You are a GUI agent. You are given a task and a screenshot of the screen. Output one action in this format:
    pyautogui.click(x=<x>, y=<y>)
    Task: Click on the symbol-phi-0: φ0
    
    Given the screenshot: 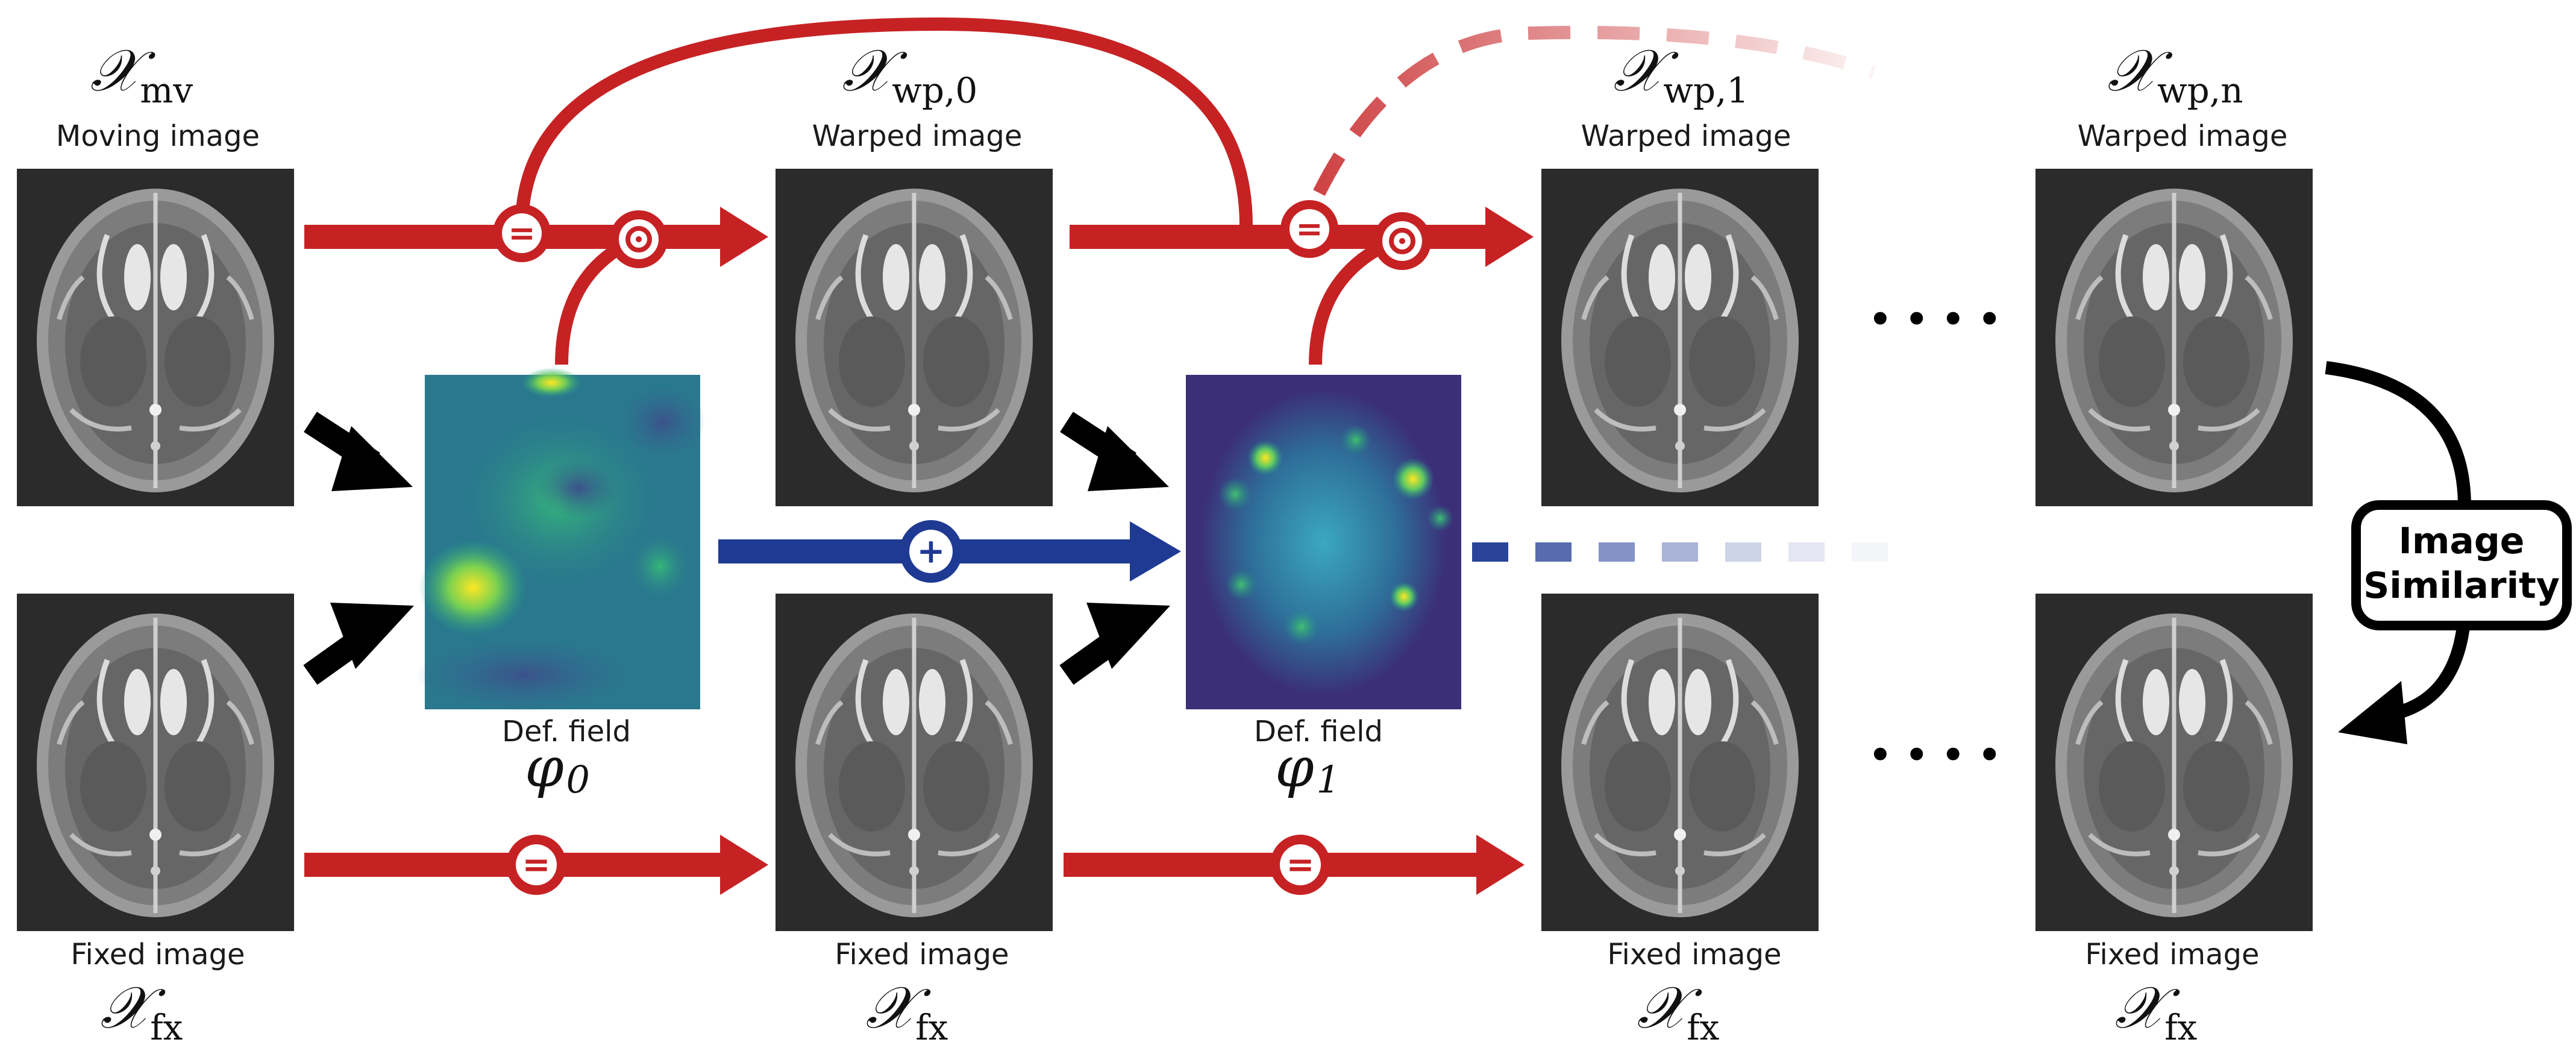 What is the action you would take?
    pyautogui.click(x=557, y=768)
    